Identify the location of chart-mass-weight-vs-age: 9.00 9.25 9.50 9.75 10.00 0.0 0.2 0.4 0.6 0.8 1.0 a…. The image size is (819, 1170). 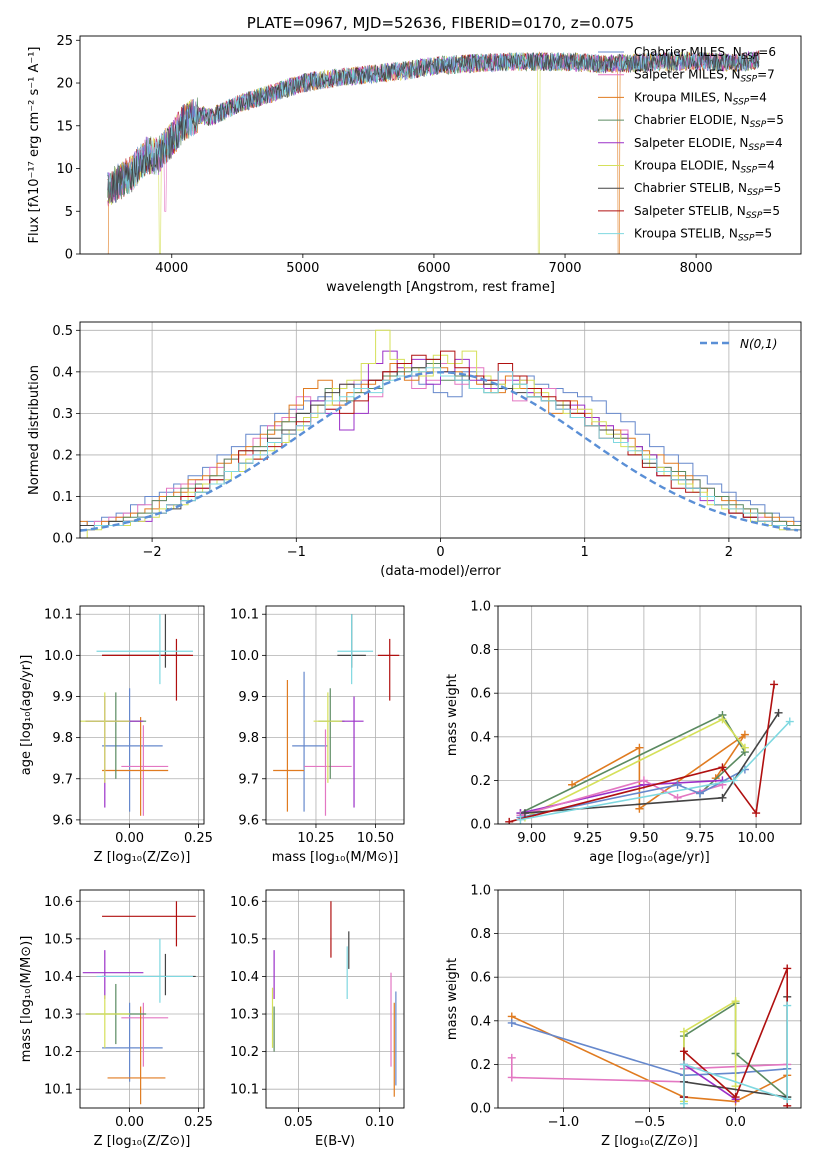
(623, 732).